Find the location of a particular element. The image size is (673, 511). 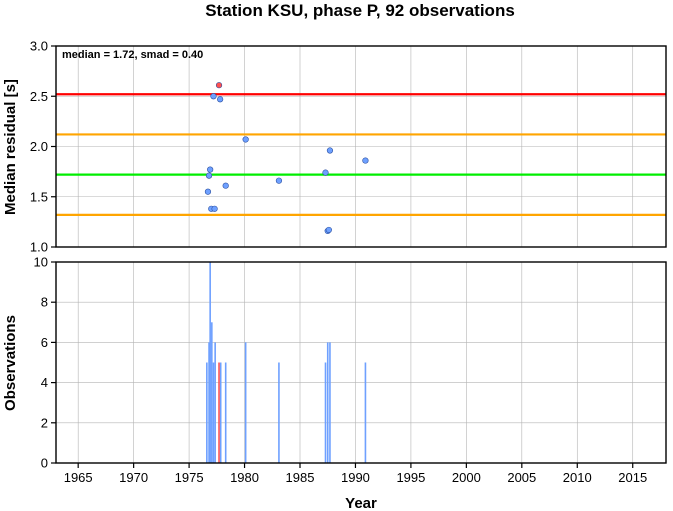

residual-points is located at coordinates (286, 158).